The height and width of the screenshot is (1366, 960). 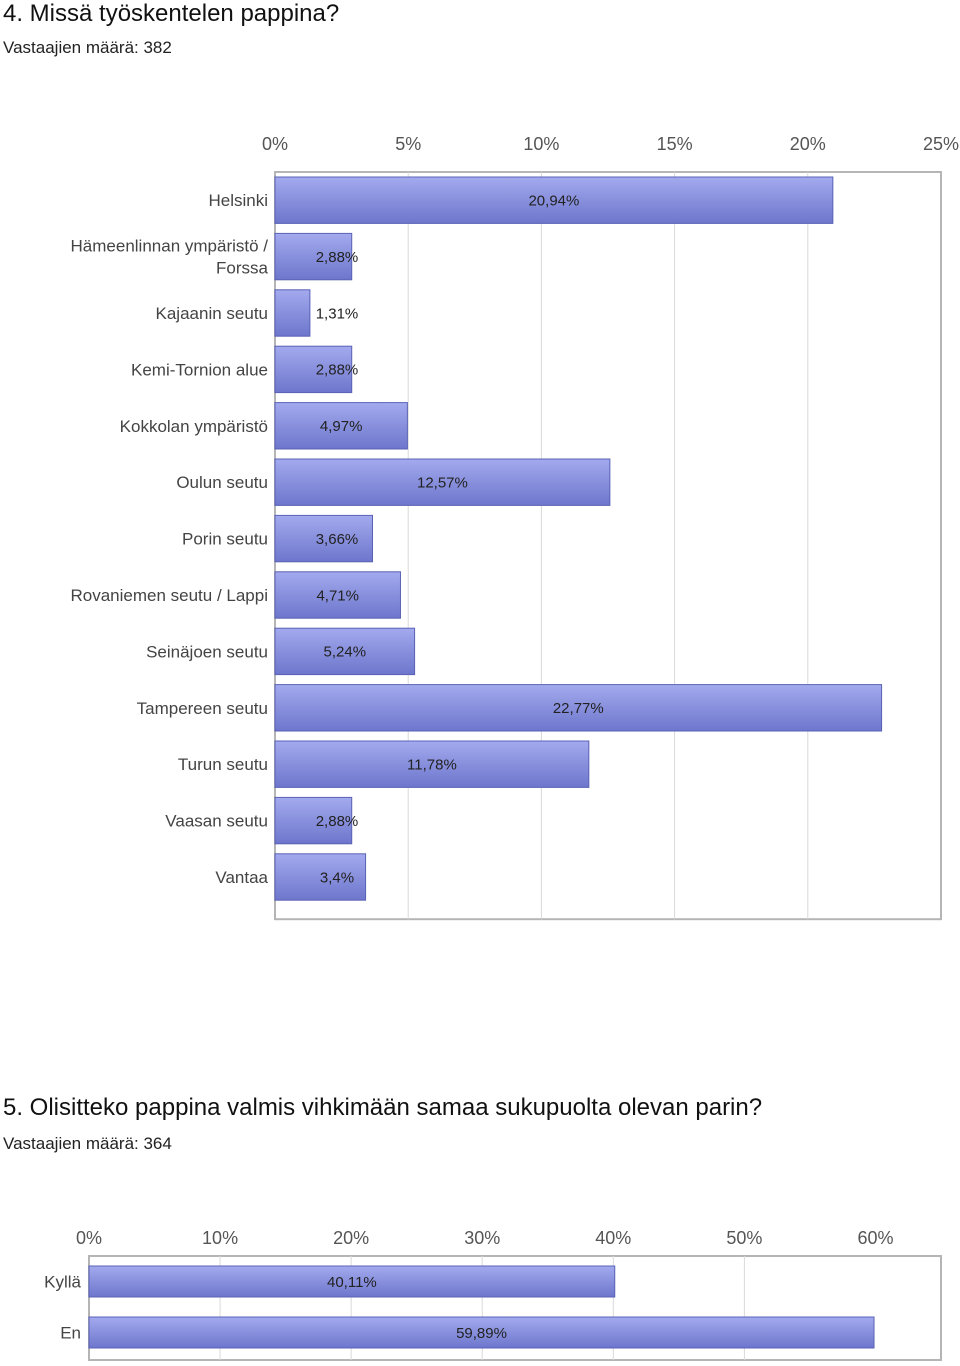 I want to click on category-label: Vantaa, so click(x=241, y=877).